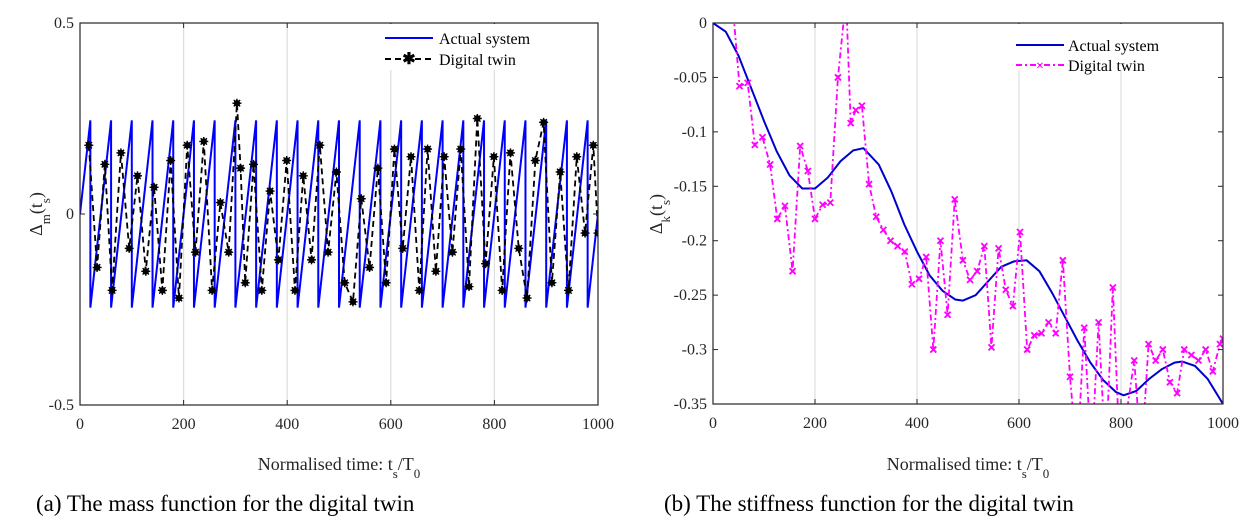 Image resolution: width=1254 pixels, height=524 pixels. I want to click on x-tick-label: 600, so click(1019, 423).